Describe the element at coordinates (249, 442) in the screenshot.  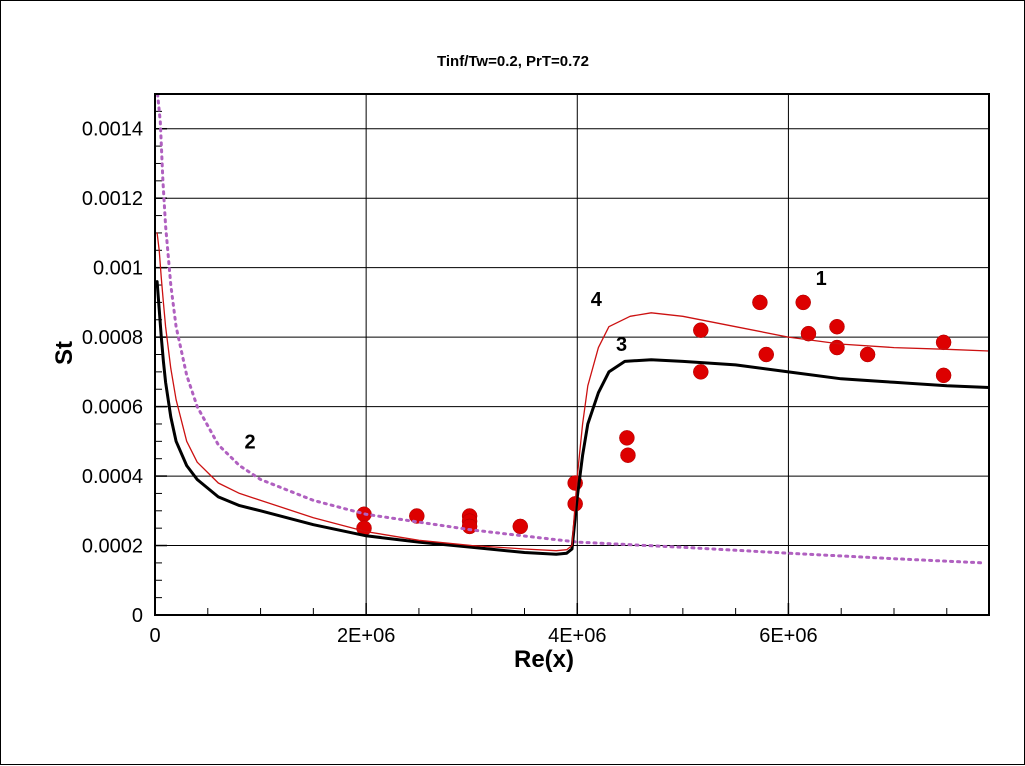
I see `curve-label-2: 2` at that location.